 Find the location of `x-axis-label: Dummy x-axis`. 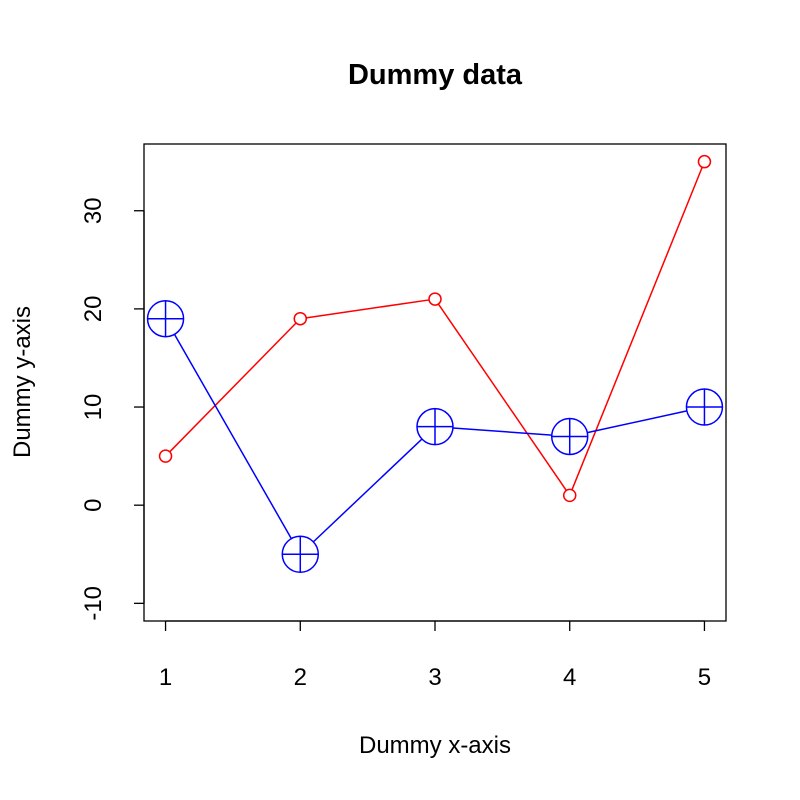

x-axis-label: Dummy x-axis is located at coordinates (435, 745).